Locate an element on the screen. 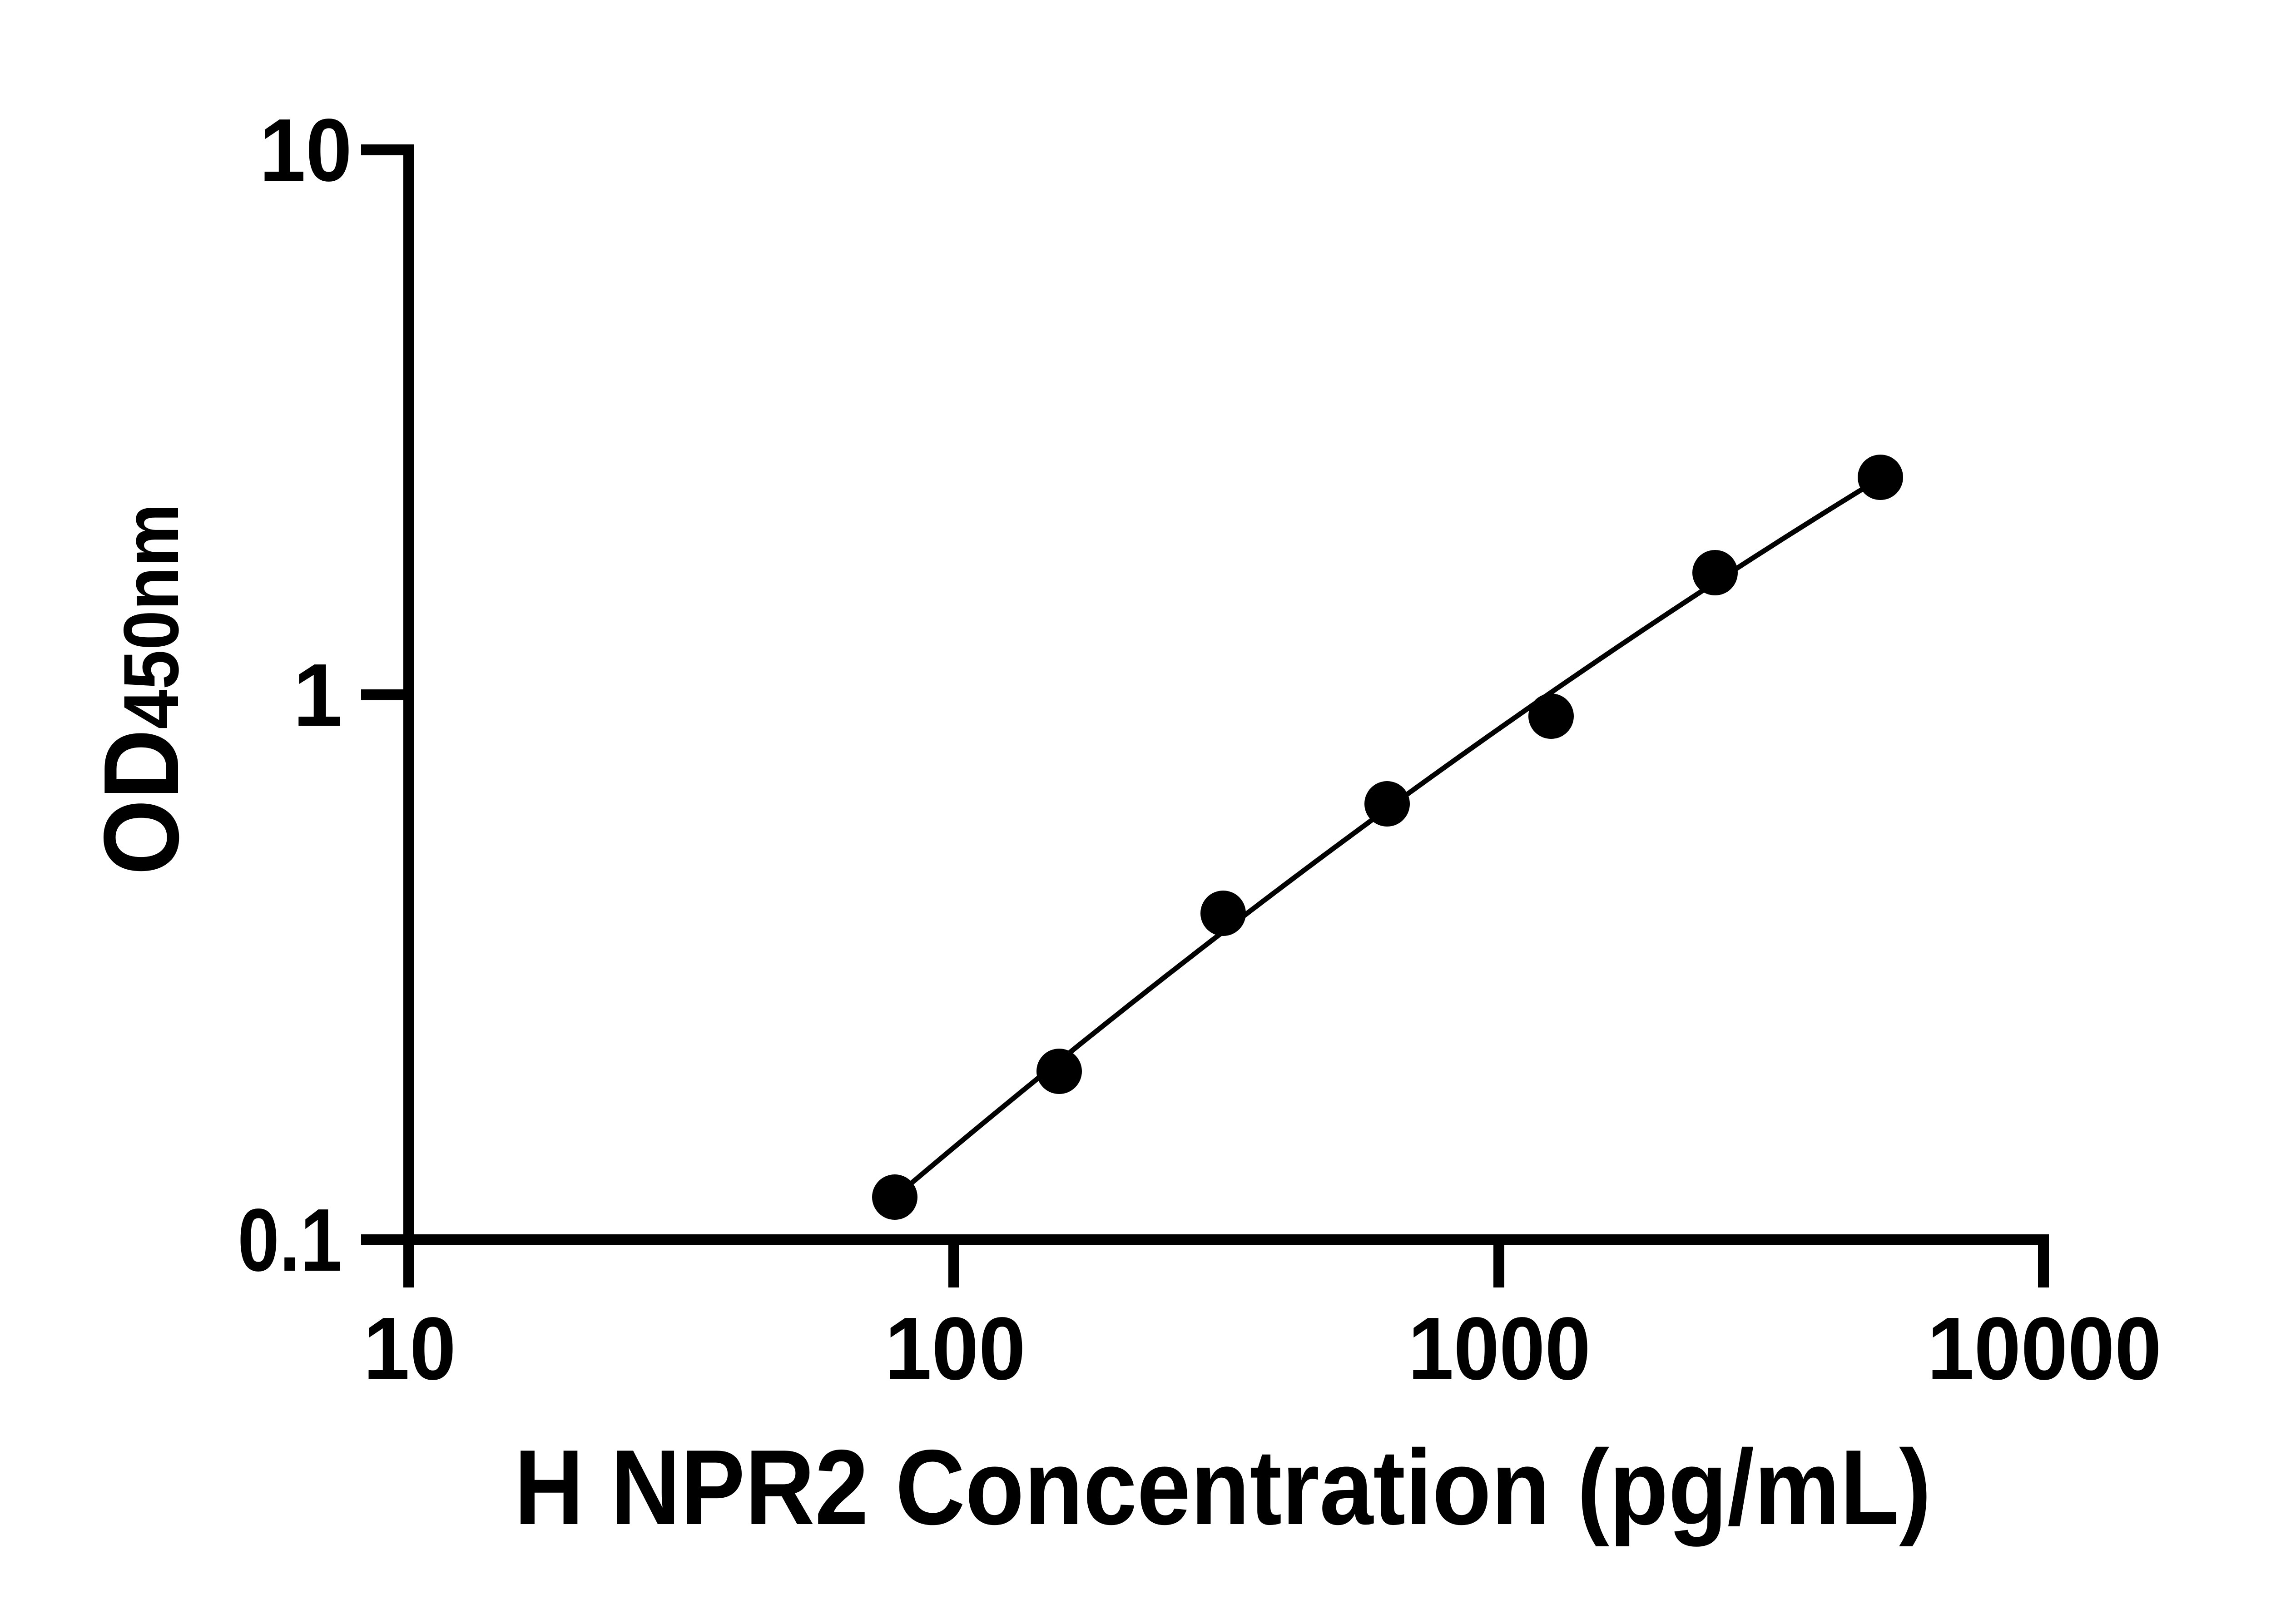  svg-text: H NPR2 Concentration (pg/mL) is located at coordinates (1222, 1487).